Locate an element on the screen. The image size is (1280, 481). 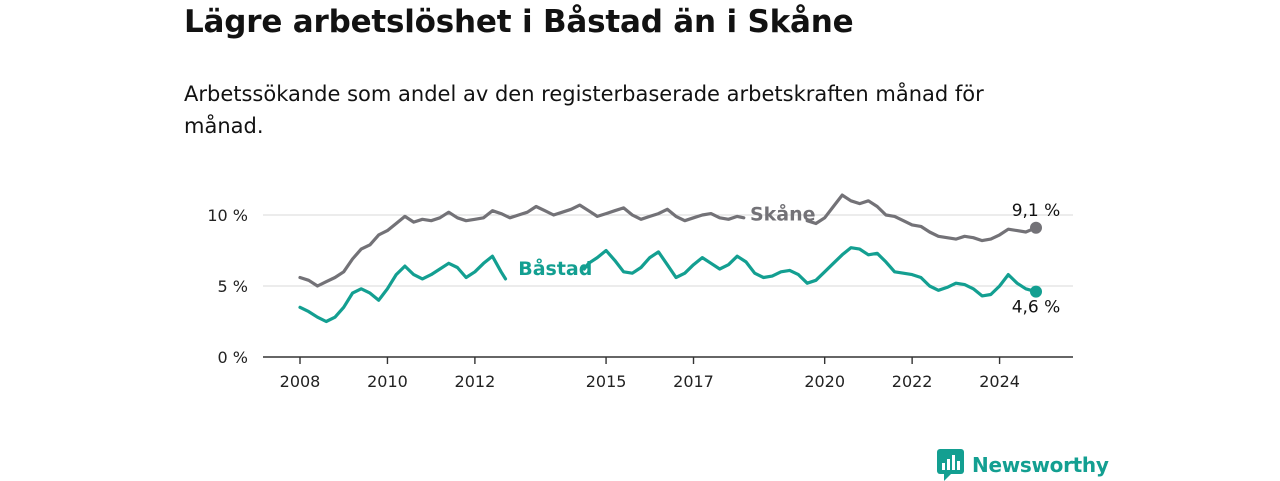
y-tick-label: 10 % is located at coordinates (227, 215).